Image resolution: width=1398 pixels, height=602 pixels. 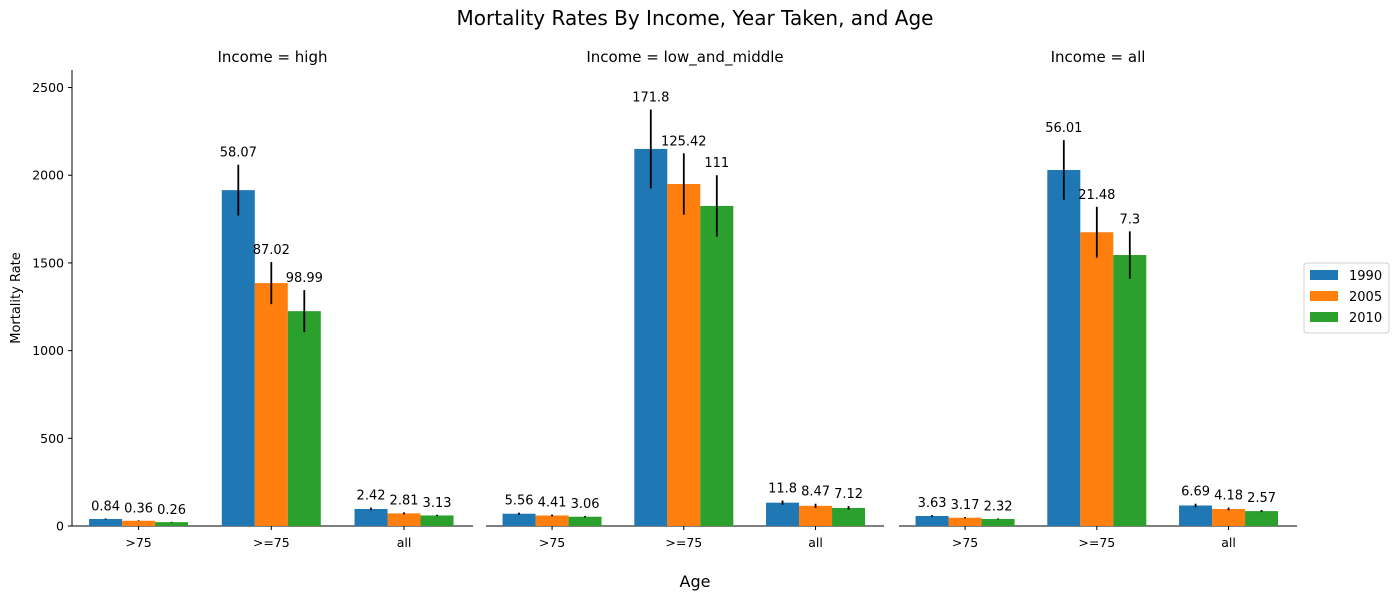 I want to click on y-tick-label: 0, so click(x=60, y=526).